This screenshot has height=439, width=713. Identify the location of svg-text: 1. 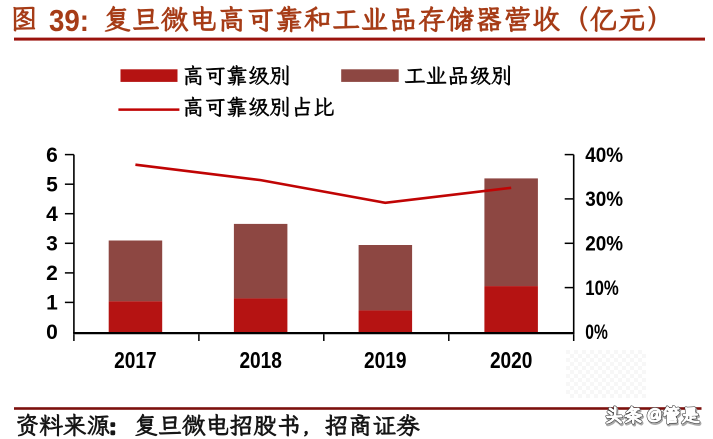
(52, 303).